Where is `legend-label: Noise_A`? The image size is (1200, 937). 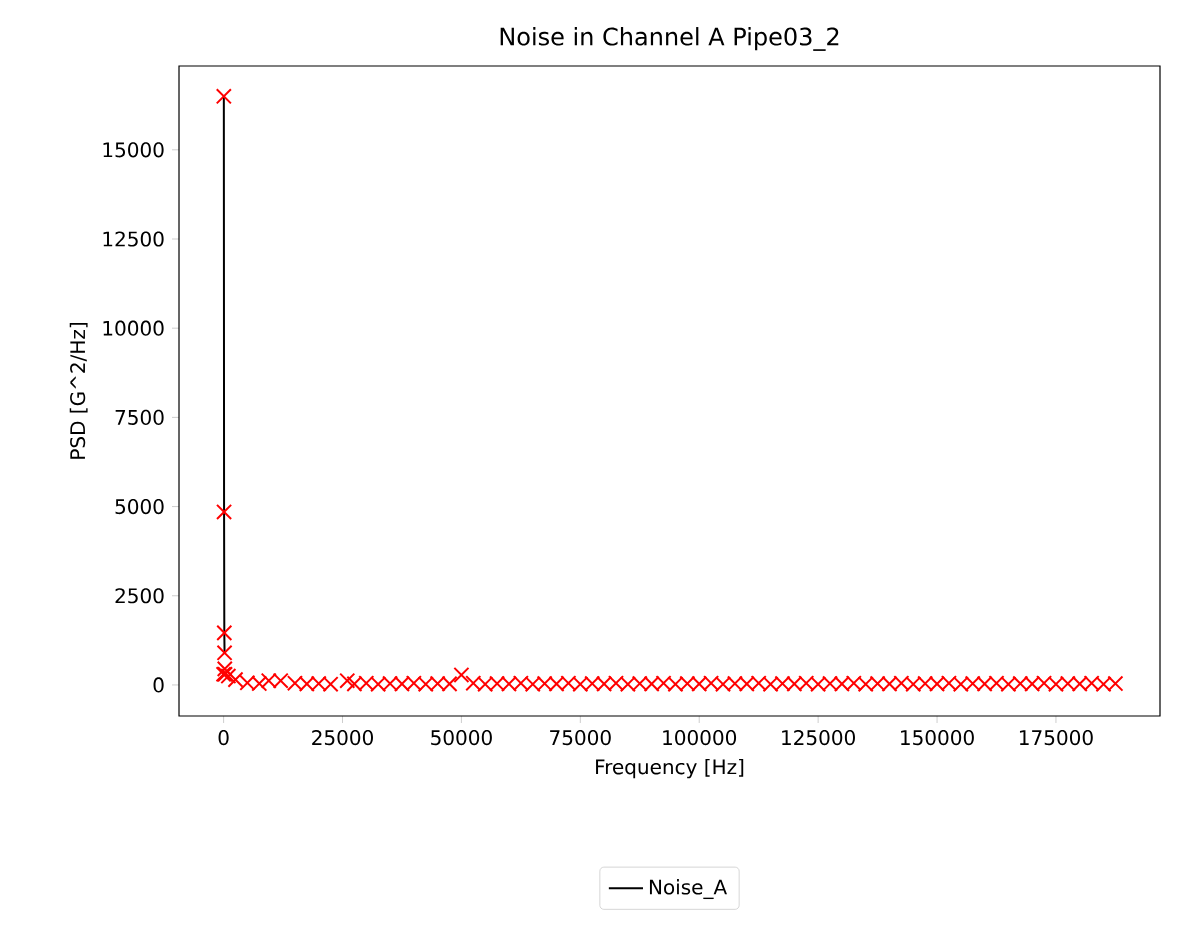
legend-label: Noise_A is located at coordinates (688, 889).